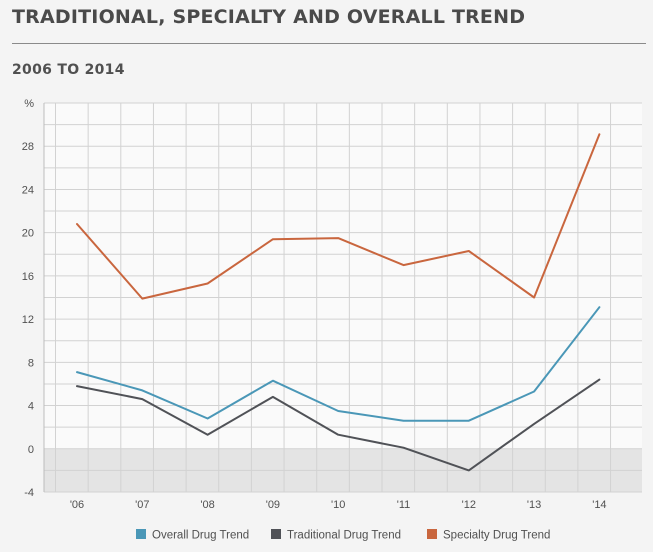 The image size is (653, 552). I want to click on legend-label: Traditional Drug Trend, so click(344, 536).